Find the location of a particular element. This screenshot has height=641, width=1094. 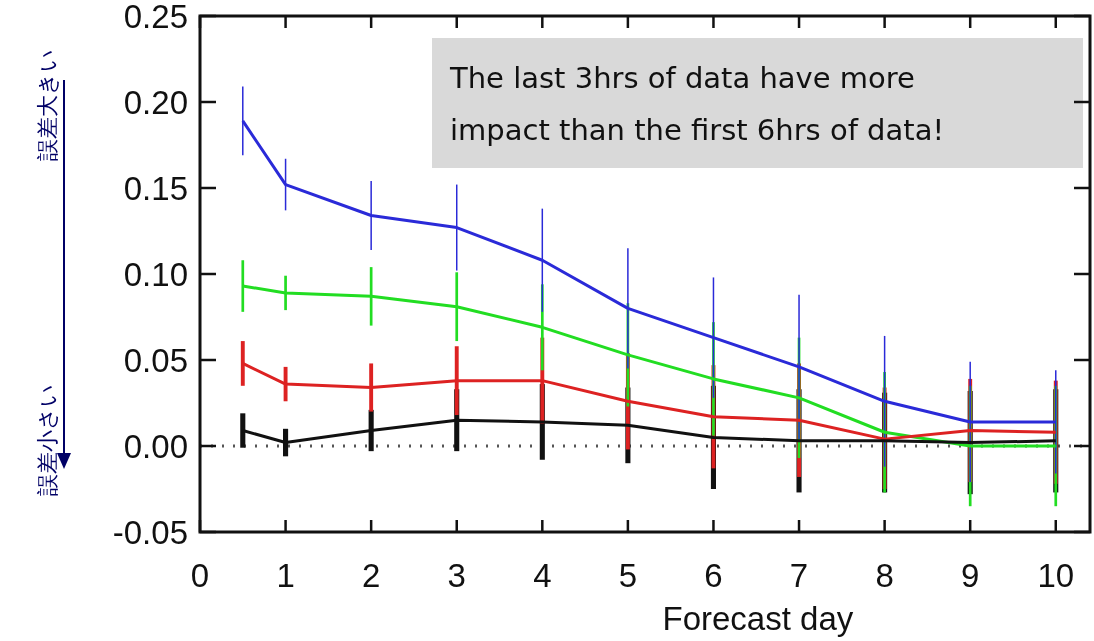

y-tick-label: -0.05 is located at coordinates (150, 532).